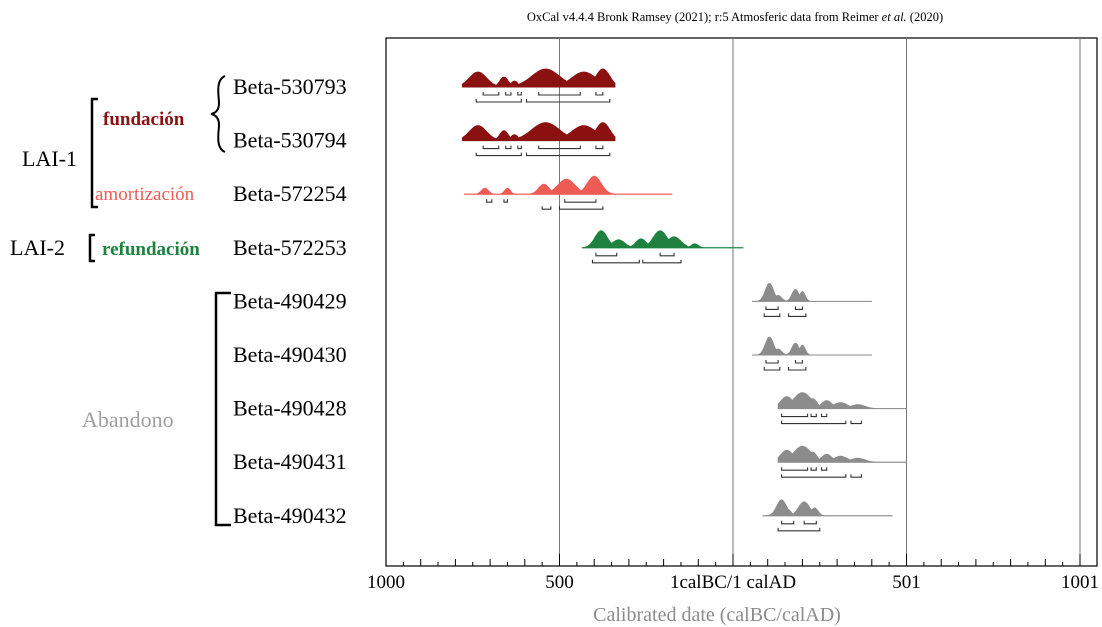 The width and height of the screenshot is (1102, 627). I want to click on sample-label: Beta-572254, so click(290, 193).